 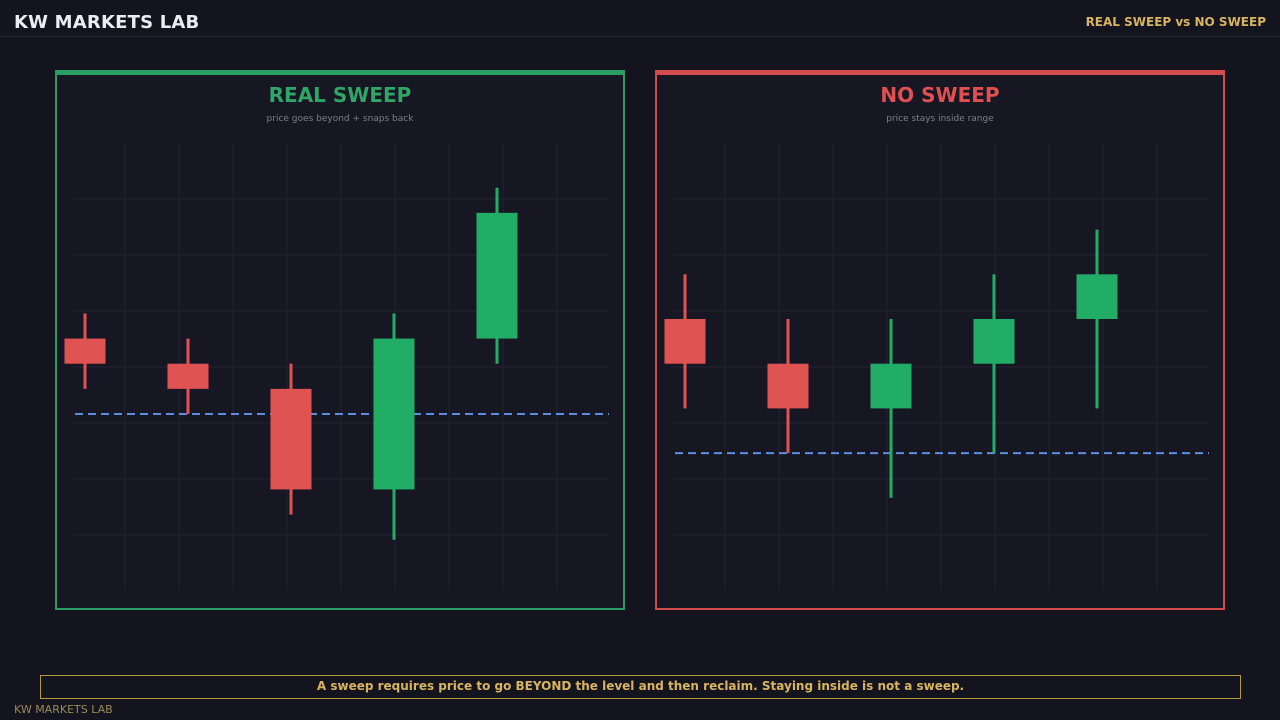 I want to click on candle-wick, so click(x=1097, y=319).